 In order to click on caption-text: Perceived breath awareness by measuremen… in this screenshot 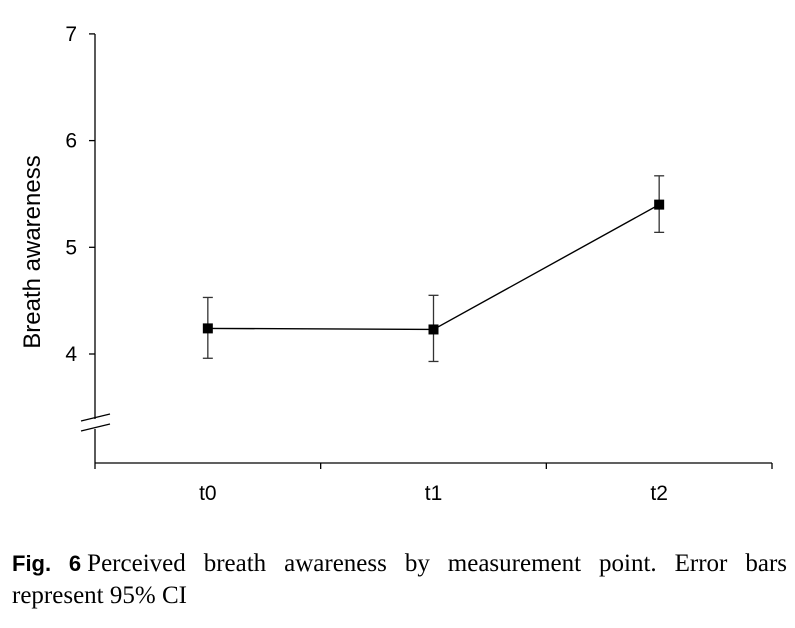, I will do `click(399, 579)`.